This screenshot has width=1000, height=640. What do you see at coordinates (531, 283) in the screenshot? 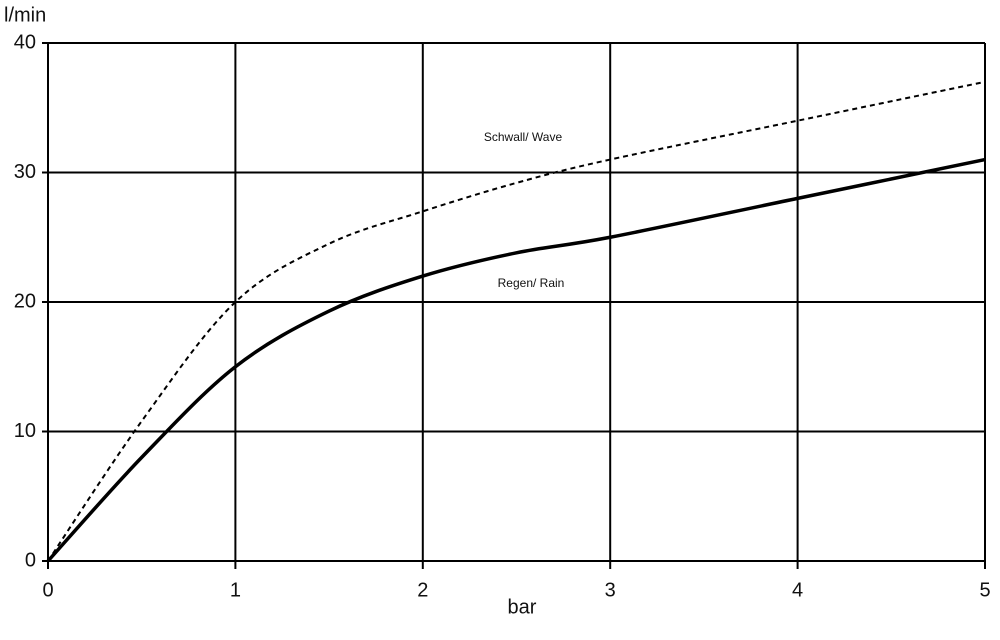
I see `series-label: Regen/ Rain` at bounding box center [531, 283].